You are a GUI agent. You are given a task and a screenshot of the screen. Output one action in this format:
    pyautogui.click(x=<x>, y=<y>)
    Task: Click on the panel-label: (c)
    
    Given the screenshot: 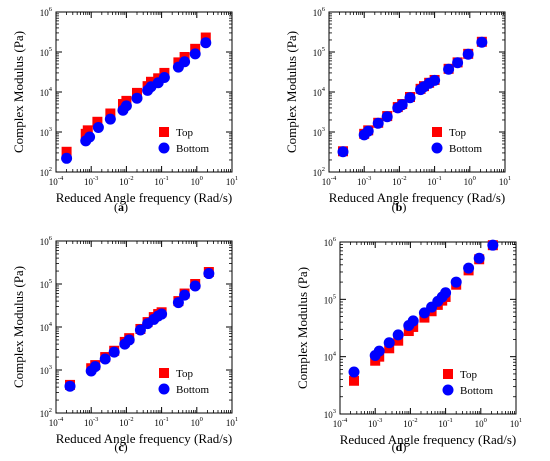 What is the action you would take?
    pyautogui.click(x=120, y=447)
    